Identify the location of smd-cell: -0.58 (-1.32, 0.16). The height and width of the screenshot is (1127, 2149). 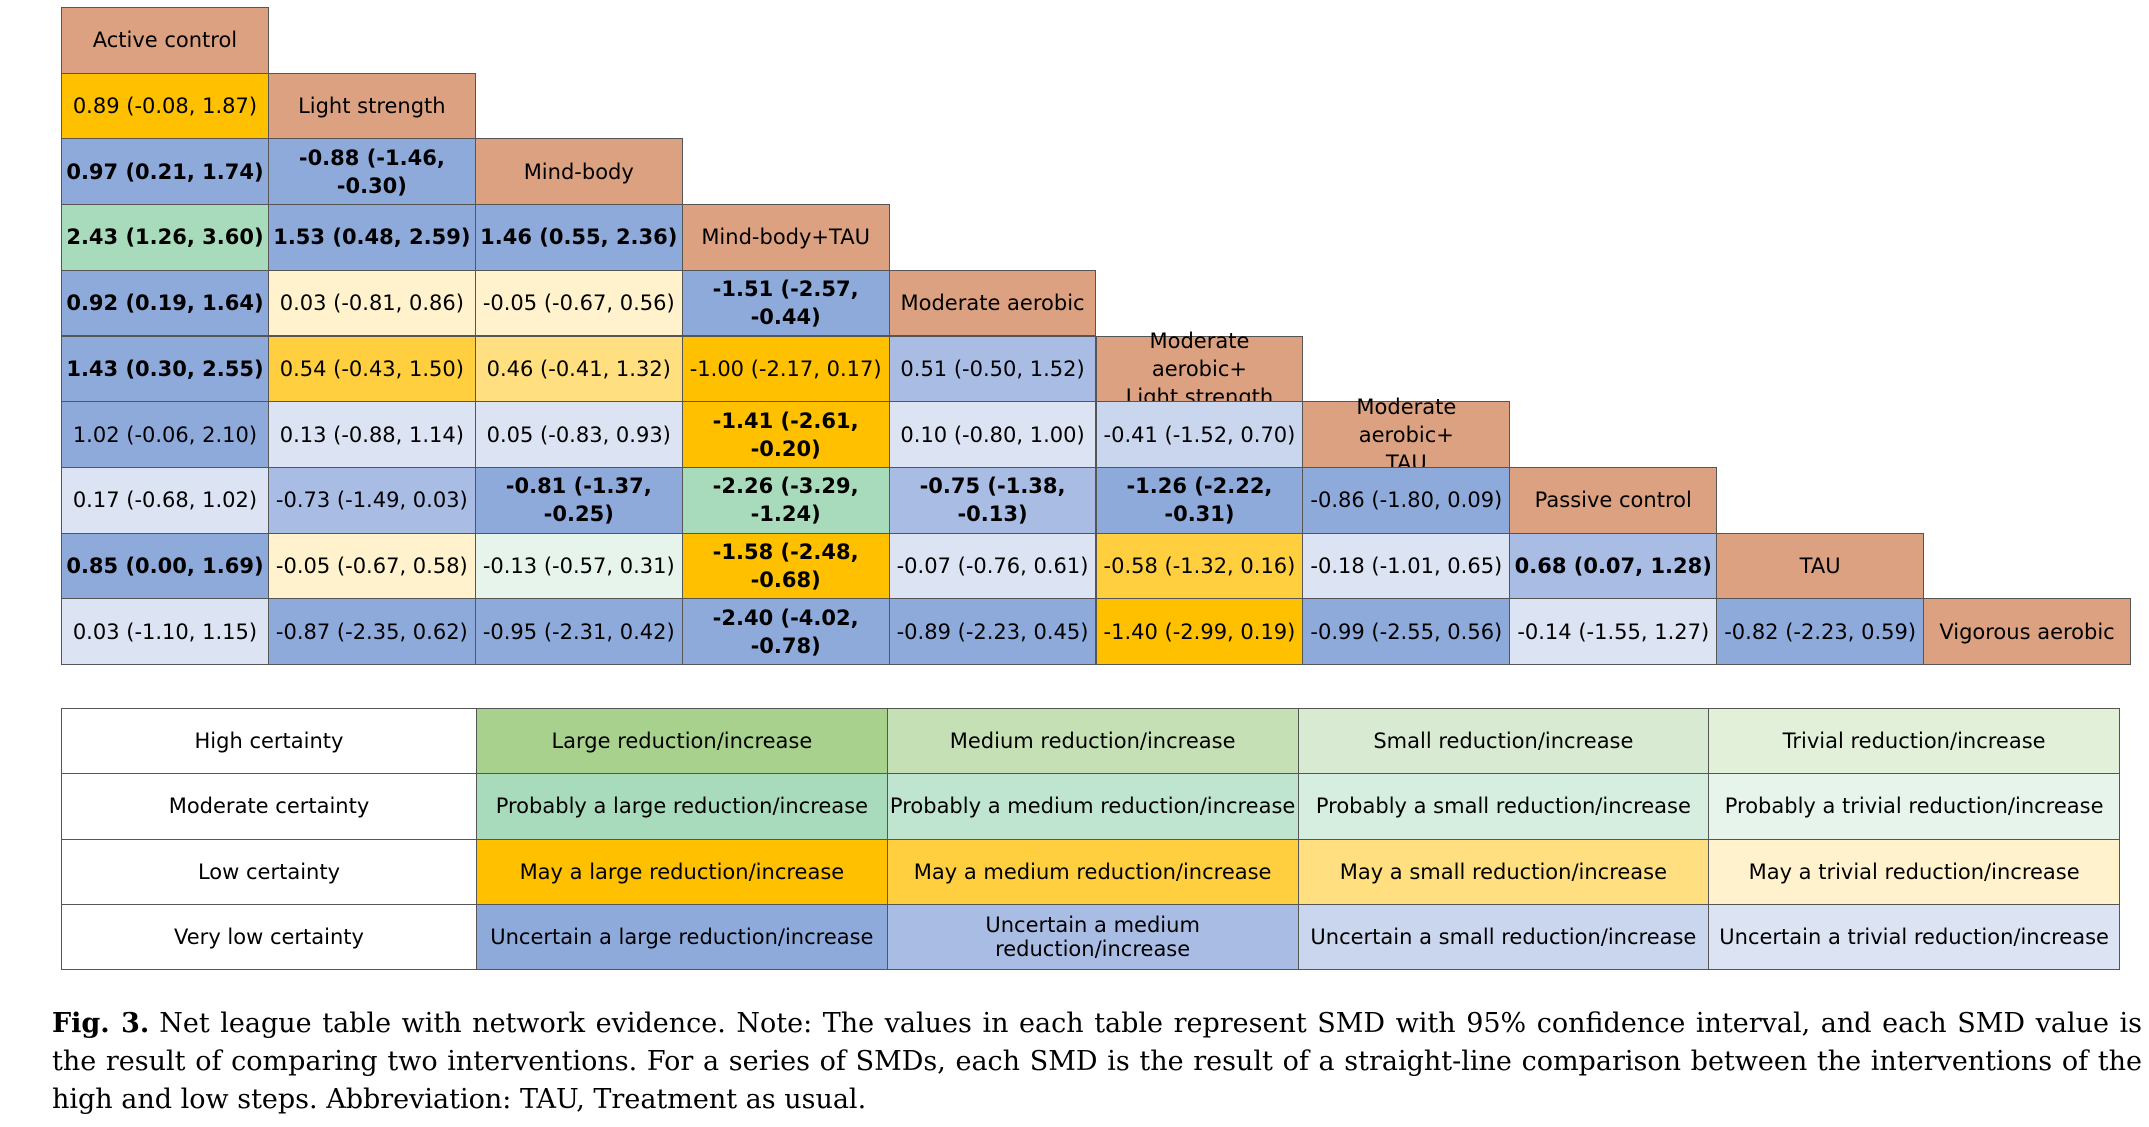
(1199, 566).